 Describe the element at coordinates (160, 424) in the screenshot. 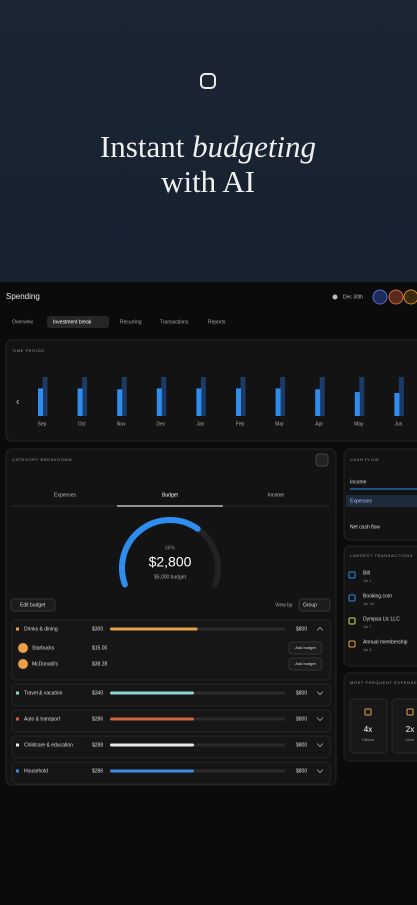

I see `month-label: Dec` at that location.